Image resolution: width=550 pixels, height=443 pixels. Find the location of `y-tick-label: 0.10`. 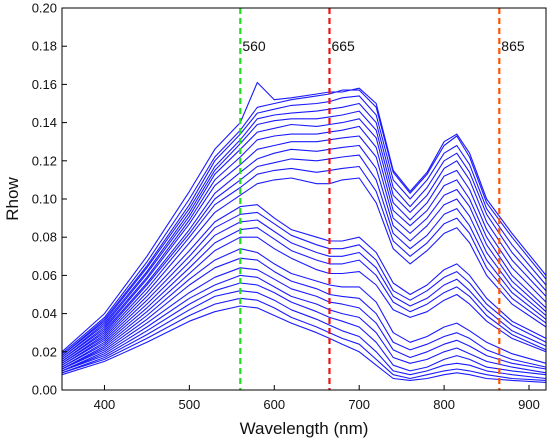

y-tick-label: 0.10 is located at coordinates (44, 199).